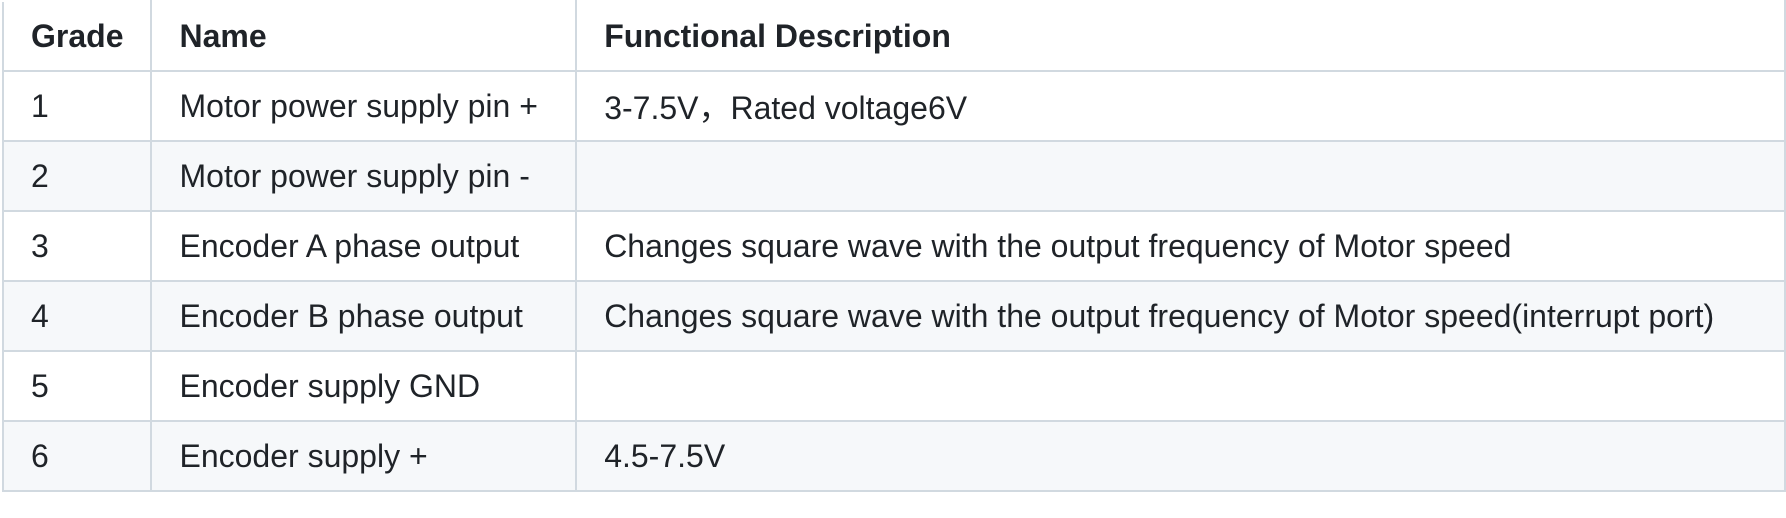 The image size is (1786, 518). What do you see at coordinates (77, 176) in the screenshot?
I see `cell-grade: 2` at bounding box center [77, 176].